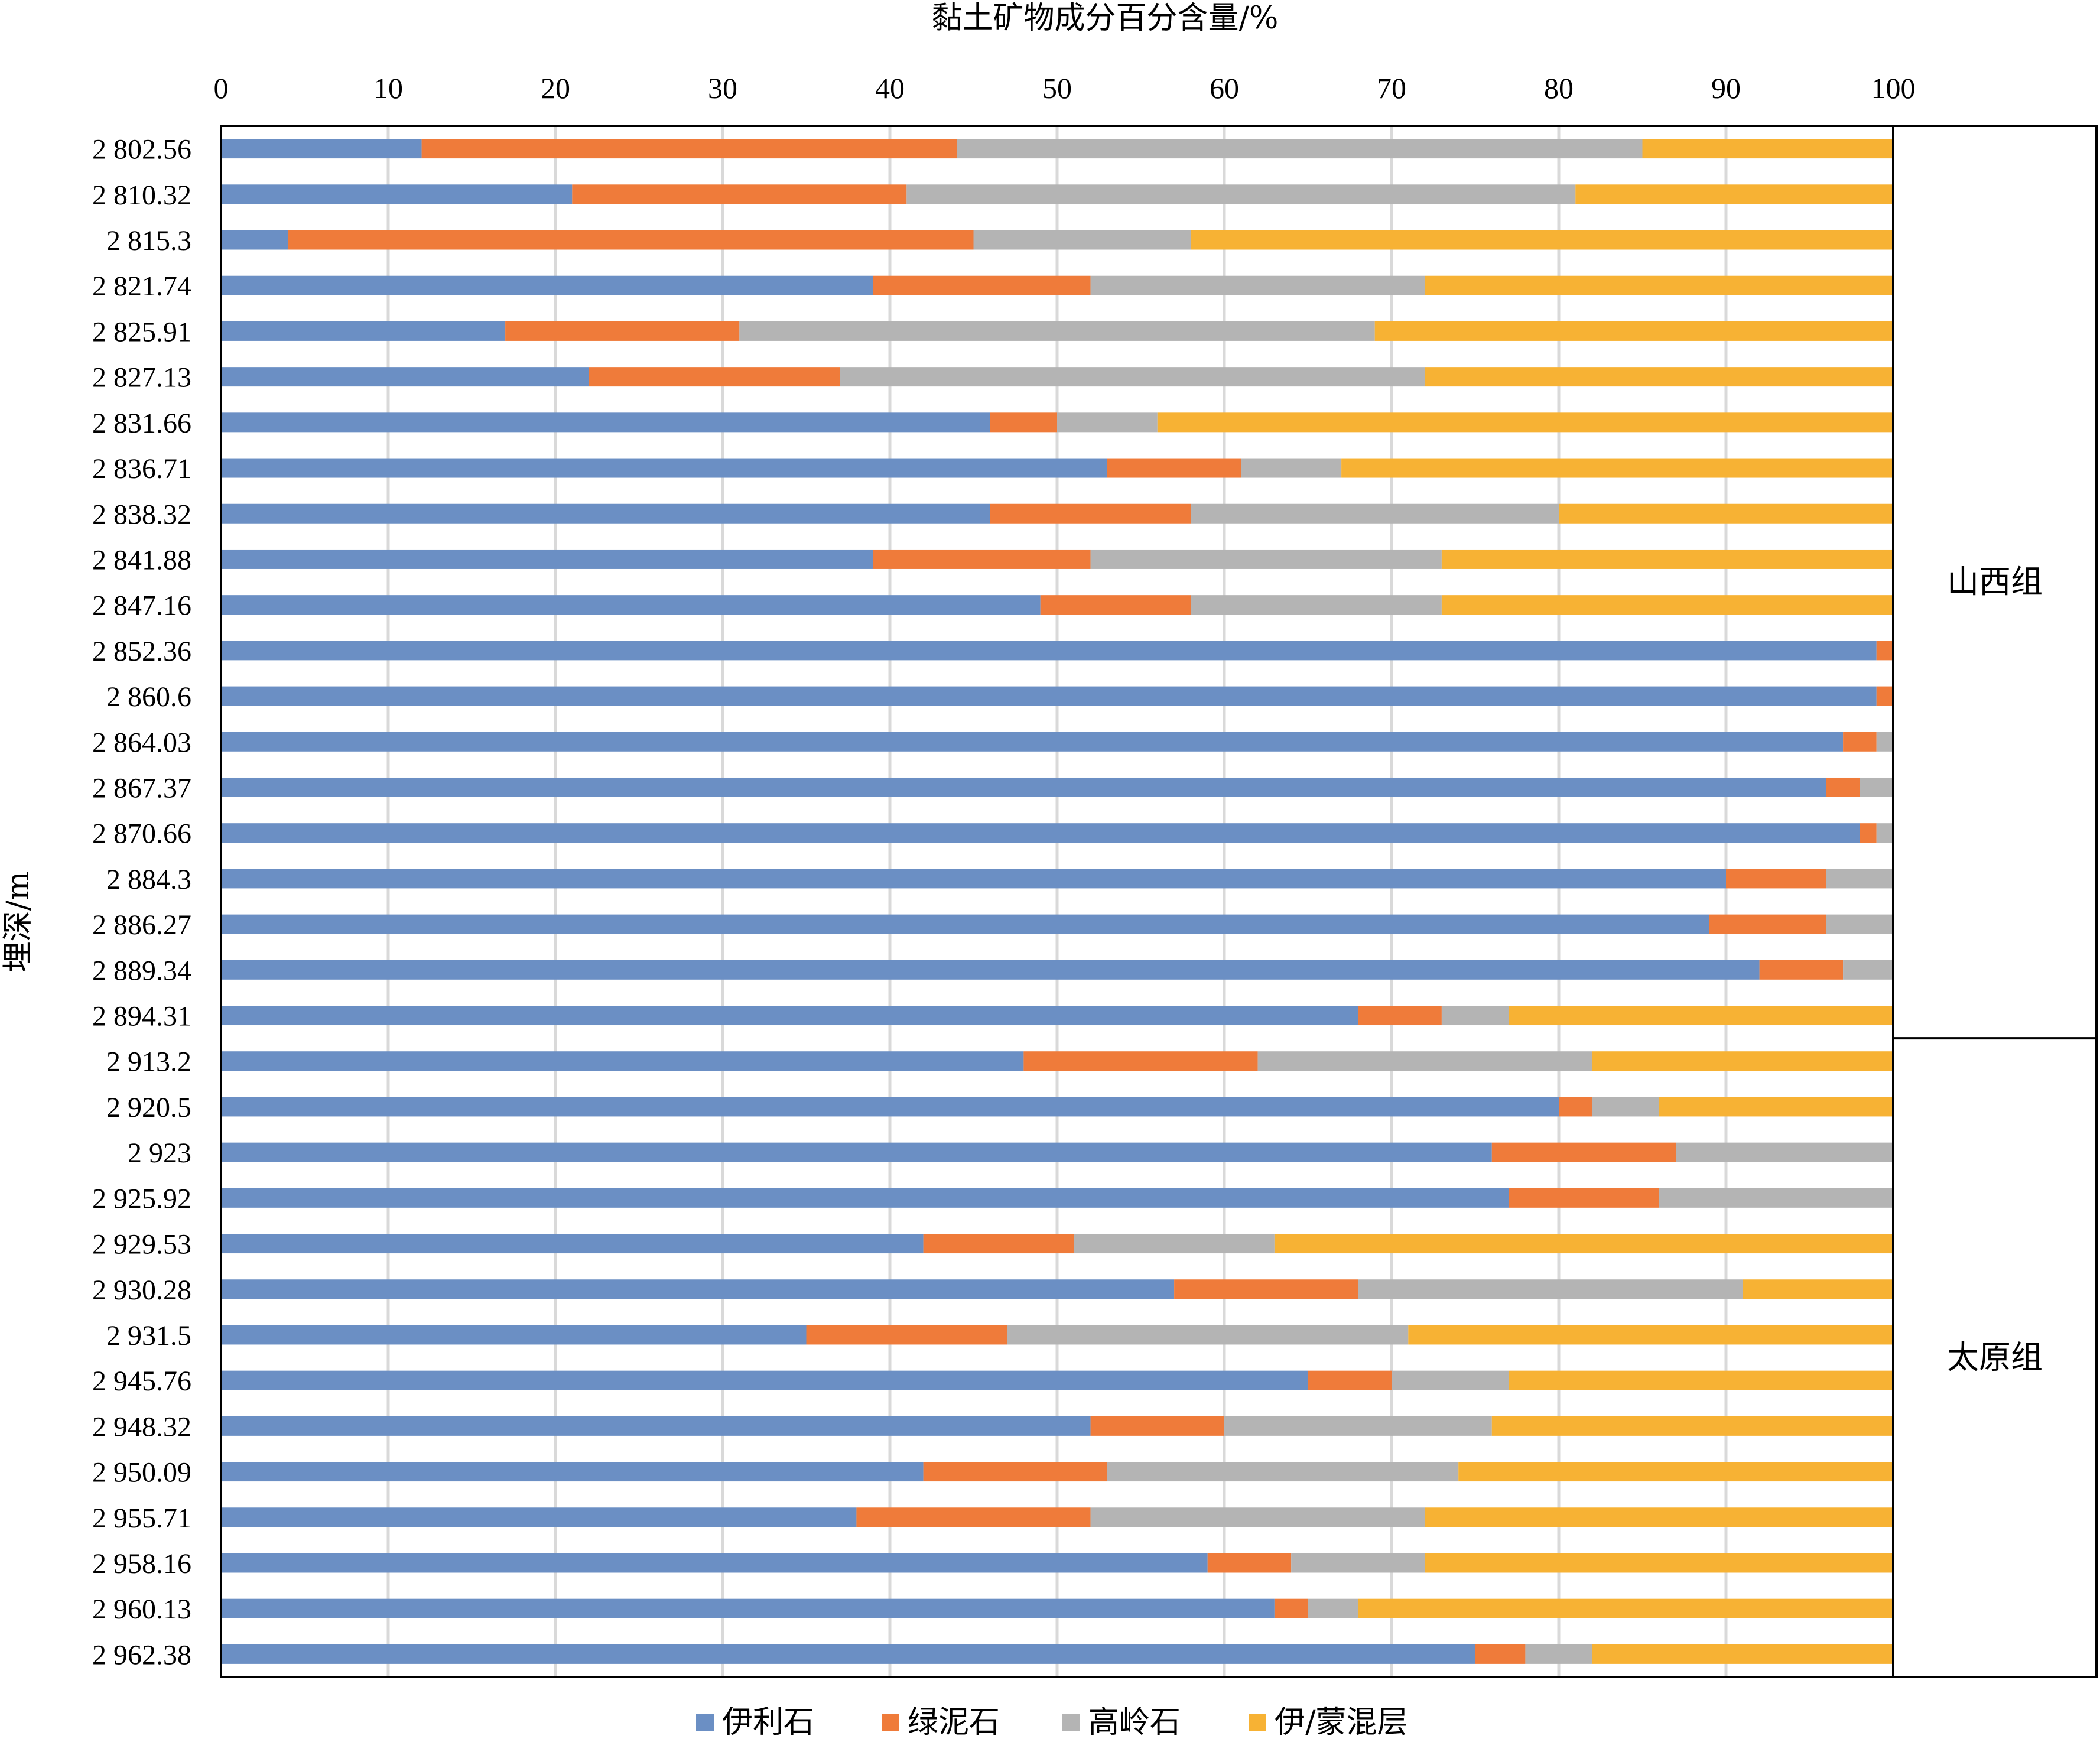 The image size is (2100, 1739). Describe the element at coordinates (141, 195) in the screenshot. I see `y-category-label: 2 810.32` at that location.